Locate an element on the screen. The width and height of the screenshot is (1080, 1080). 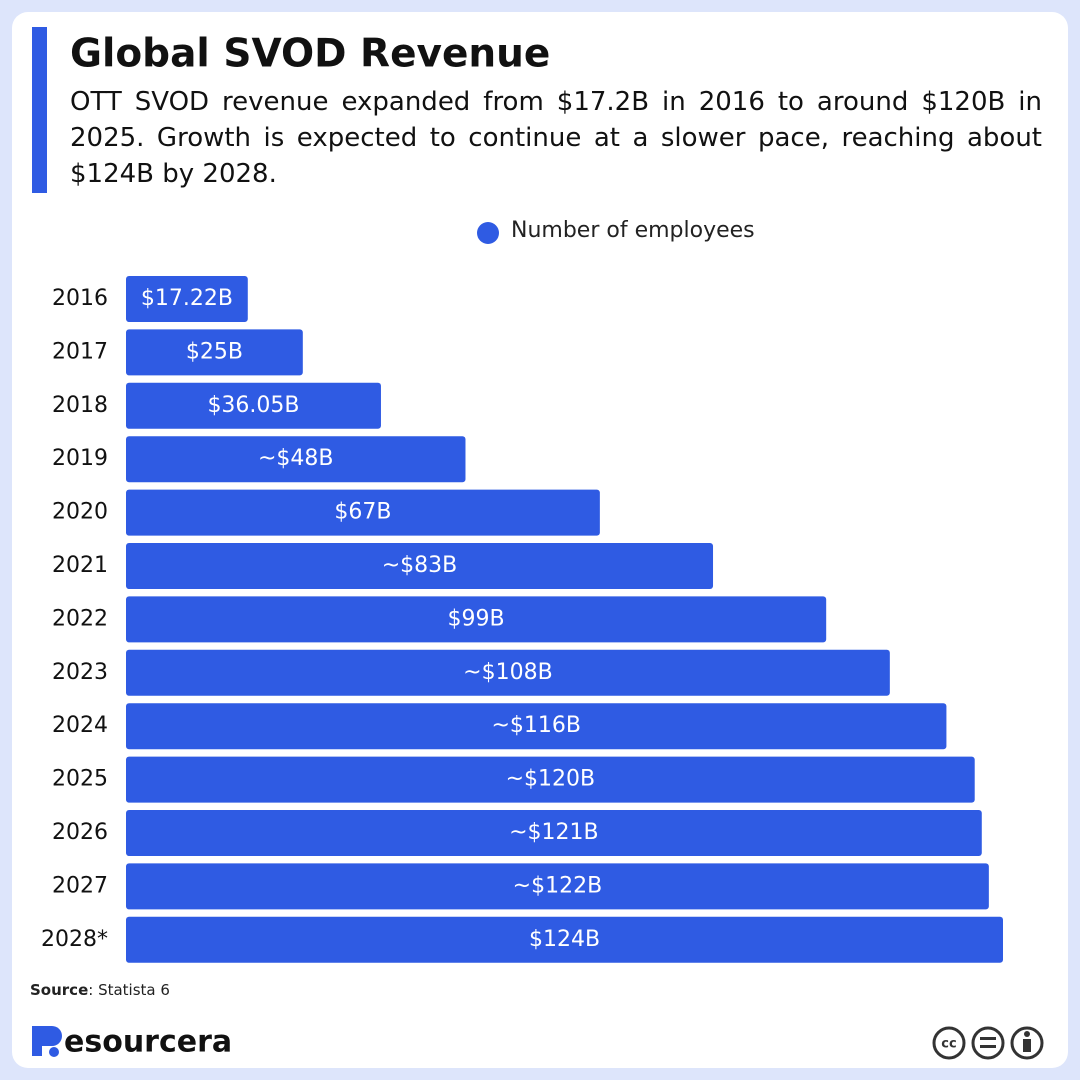
license-label: cc is located at coordinates (948, 1044).